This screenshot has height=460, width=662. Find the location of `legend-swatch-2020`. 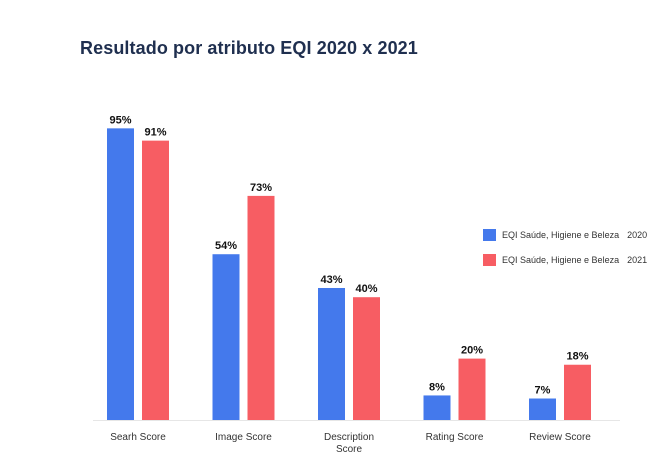

legend-swatch-2020 is located at coordinates (489, 235).